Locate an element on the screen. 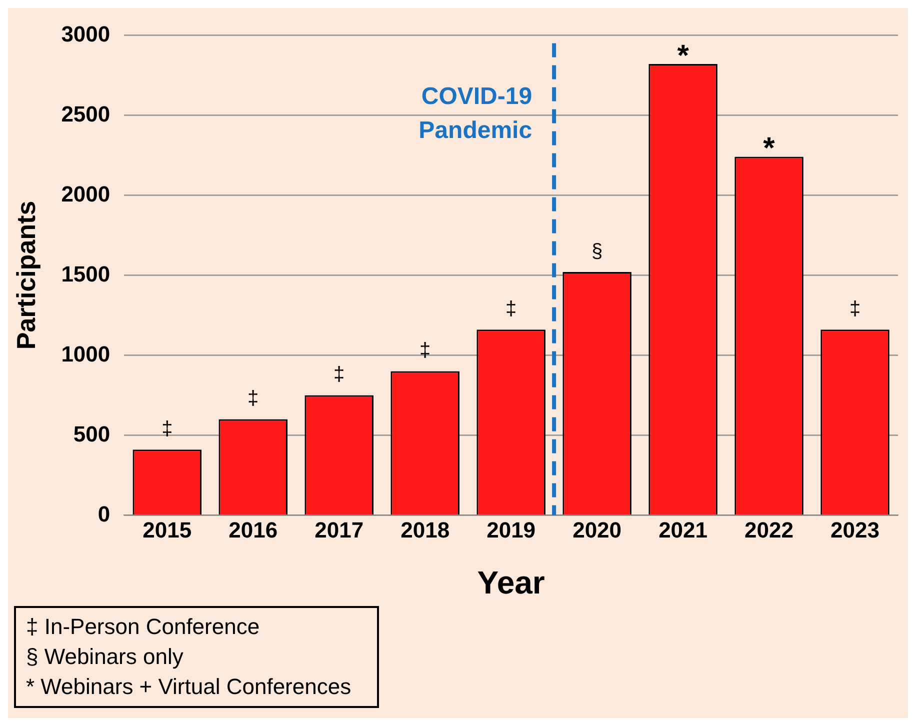 The width and height of the screenshot is (917, 727). y-tick-label: 500 is located at coordinates (91, 433).